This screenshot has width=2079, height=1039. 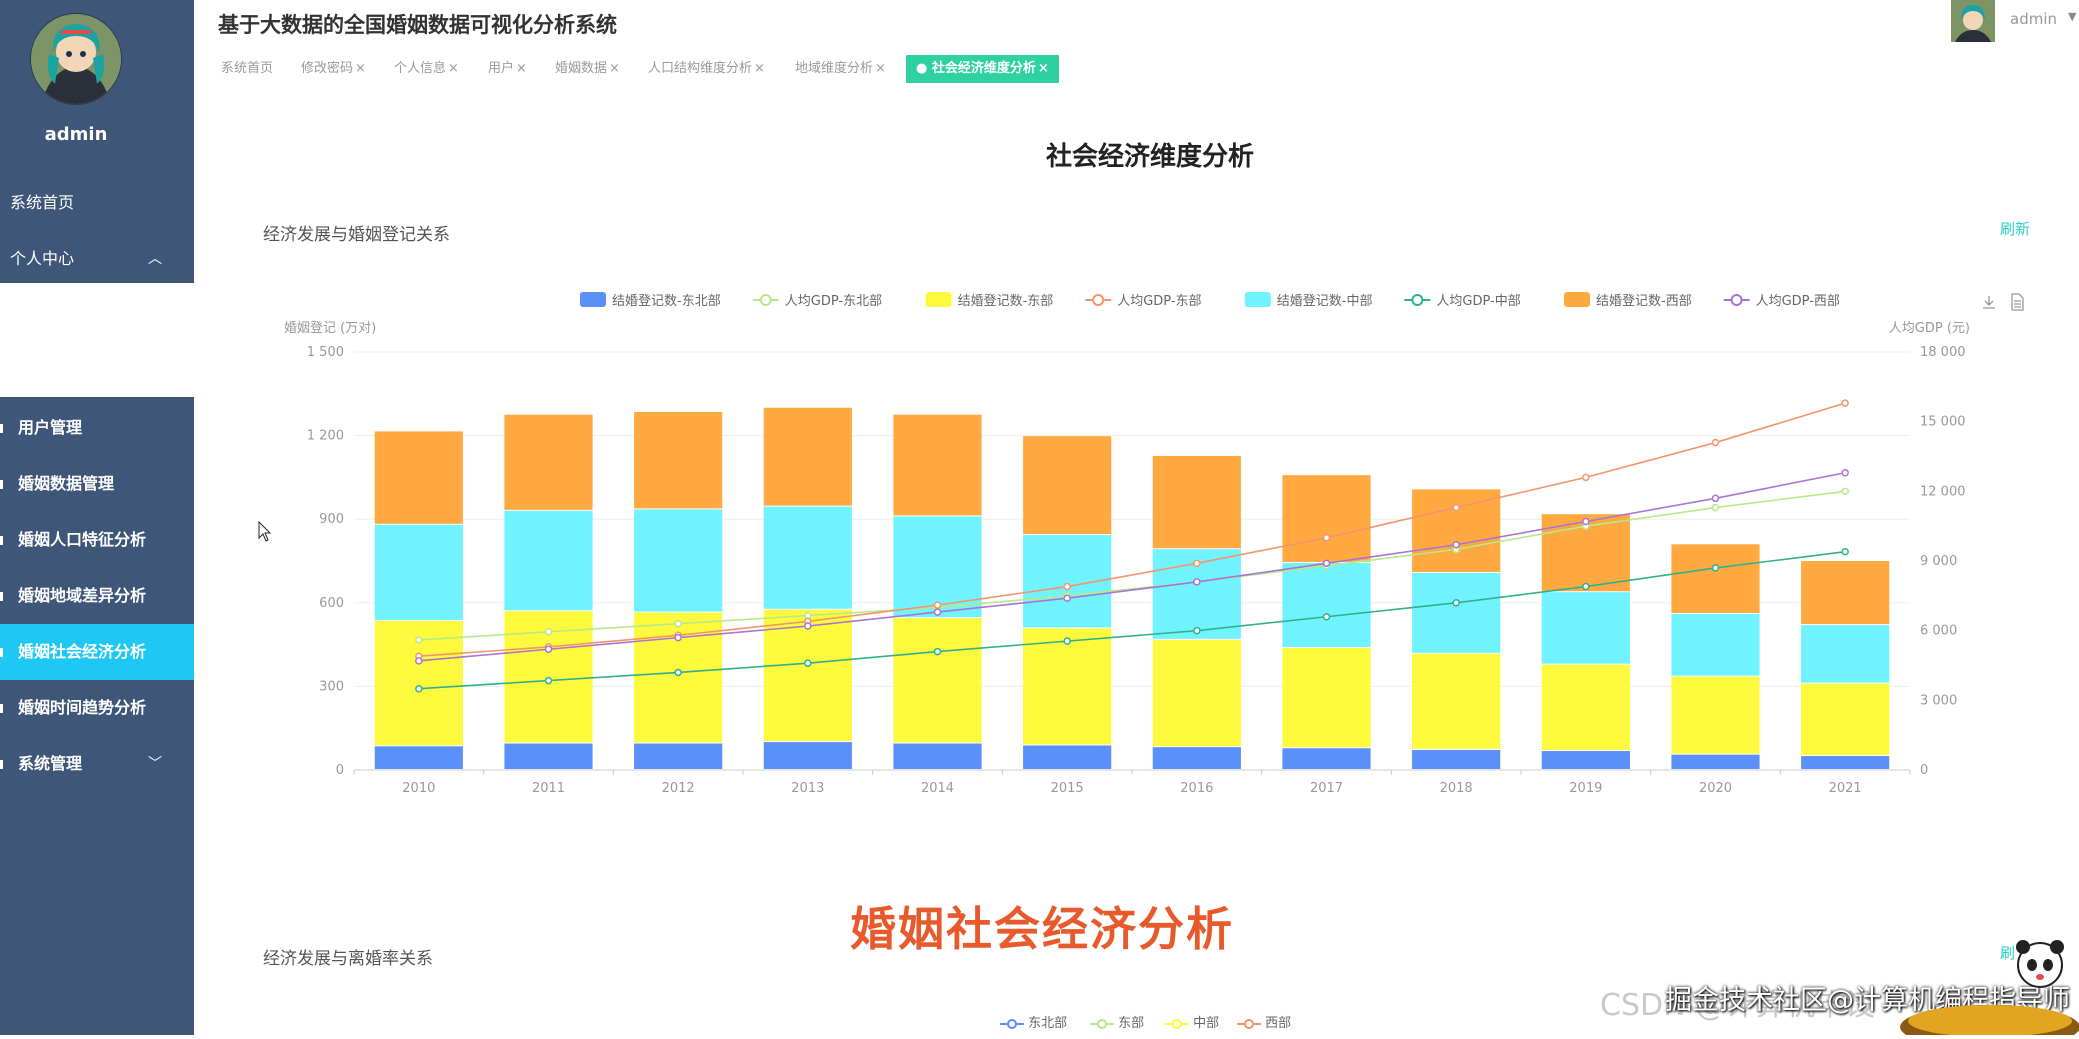 I want to click on user-name: admin, so click(x=2033, y=19).